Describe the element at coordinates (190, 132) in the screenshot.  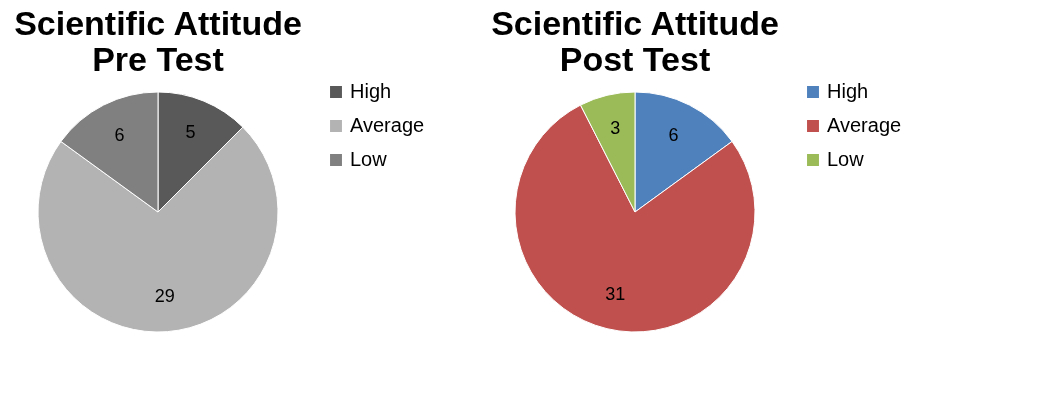
I see `data-label: 5` at that location.